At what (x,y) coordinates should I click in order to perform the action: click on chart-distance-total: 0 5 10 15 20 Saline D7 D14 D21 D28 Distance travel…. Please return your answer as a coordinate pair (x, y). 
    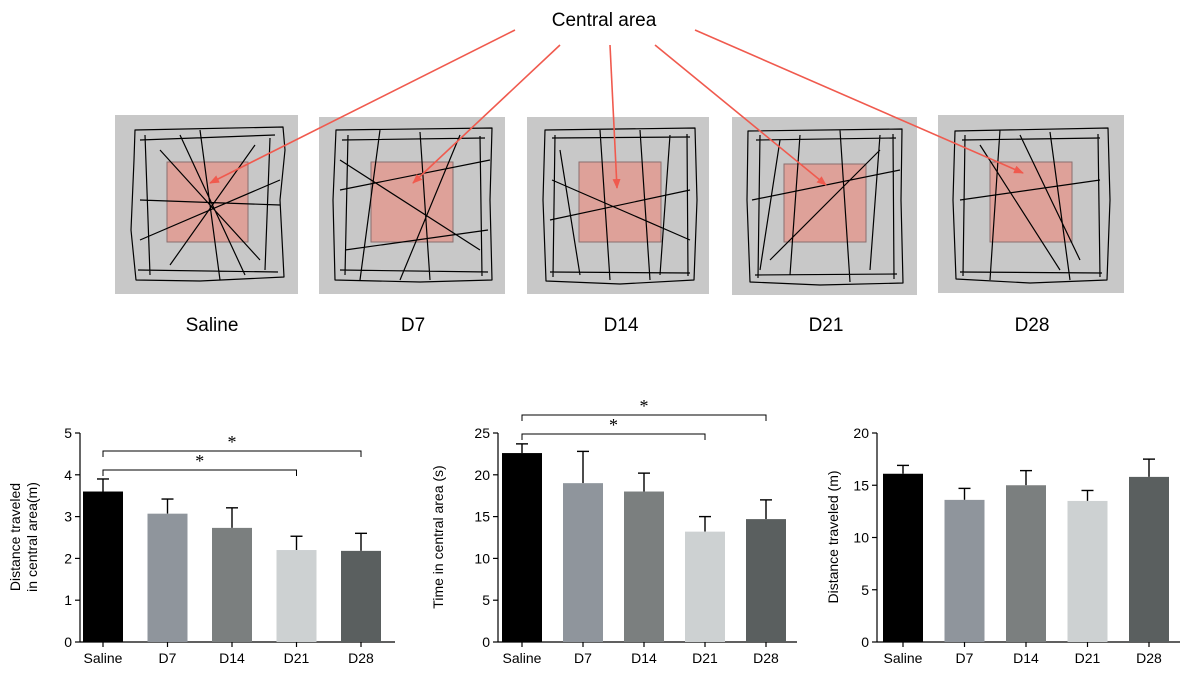
    Looking at the image, I should click on (1002, 545).